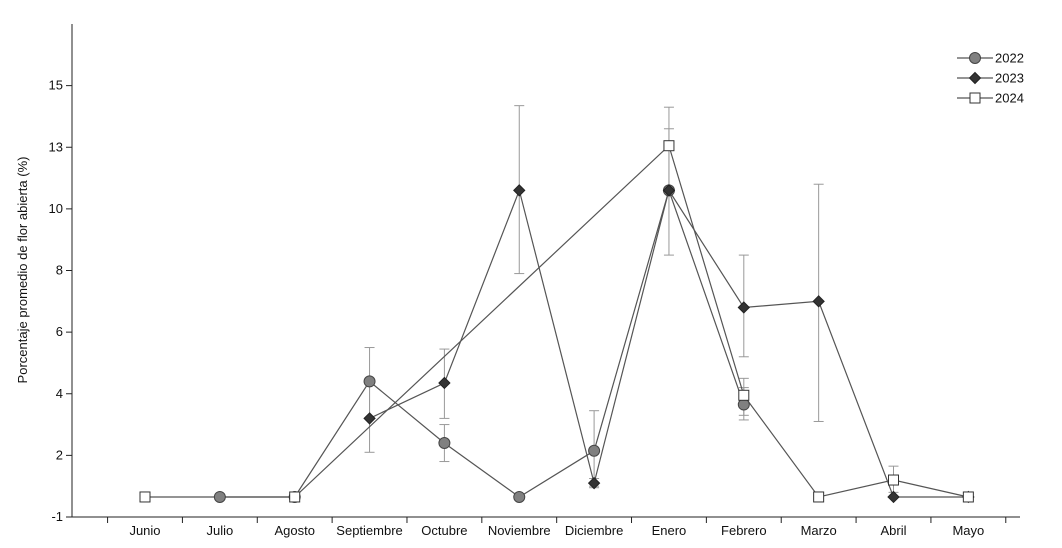 The width and height of the screenshot is (1062, 548). I want to click on x-tick-label: Diciembre, so click(594, 530).